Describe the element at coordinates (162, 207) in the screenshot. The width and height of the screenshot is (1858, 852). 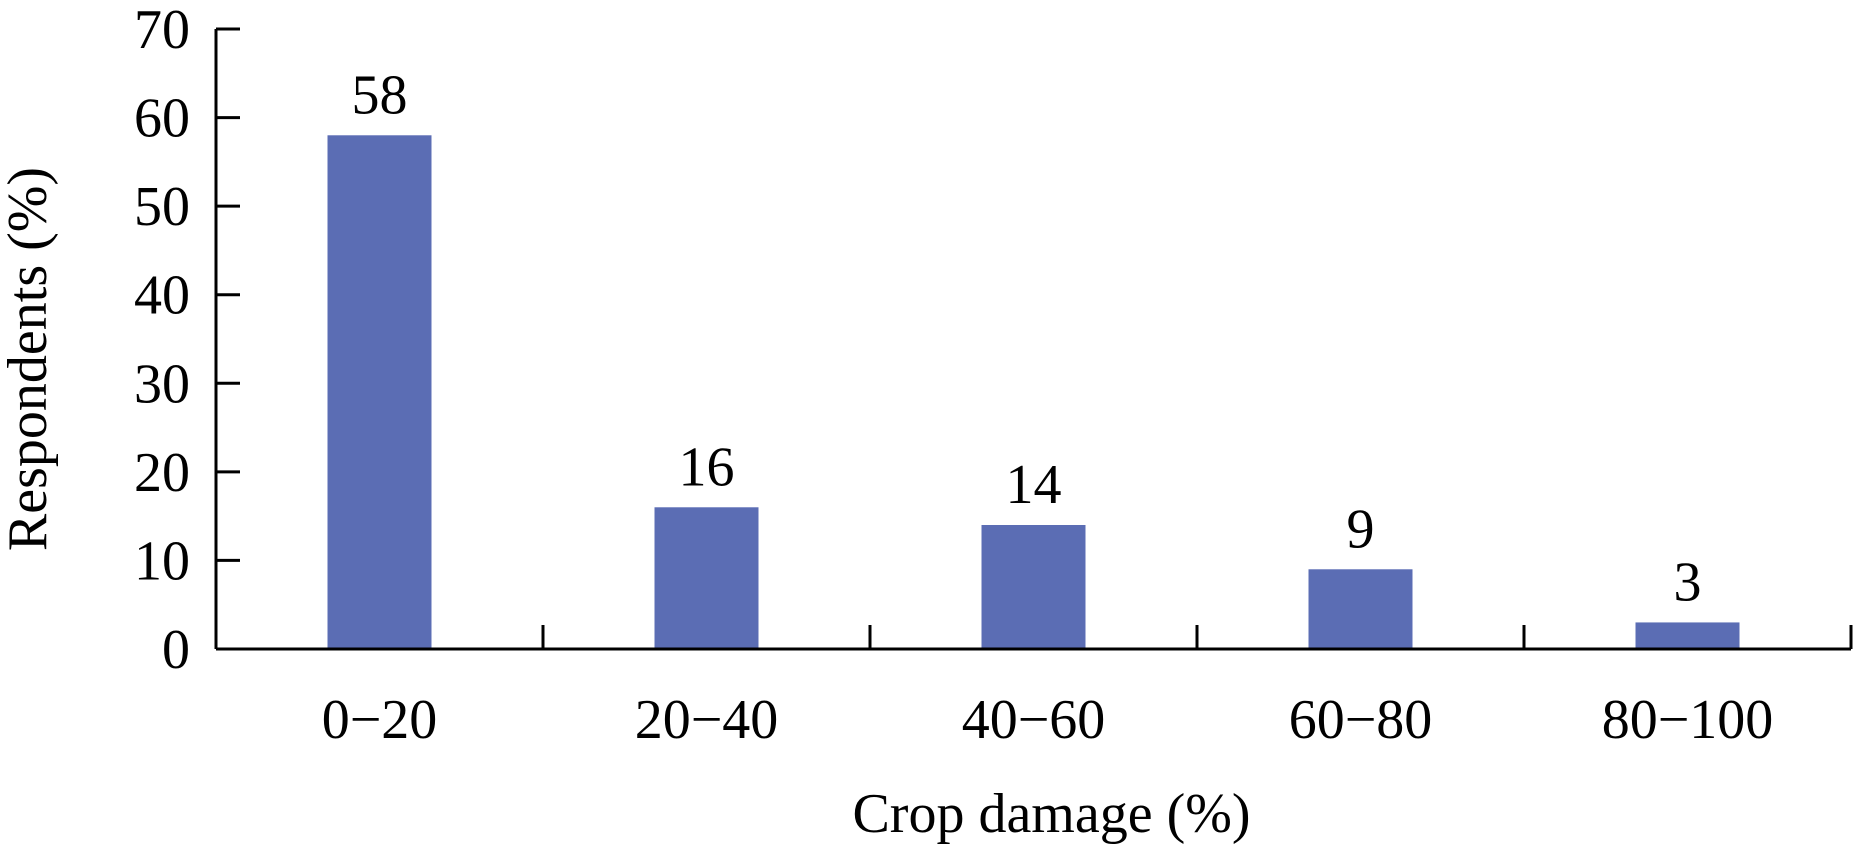
I see `y-tick-label-5: 50` at that location.